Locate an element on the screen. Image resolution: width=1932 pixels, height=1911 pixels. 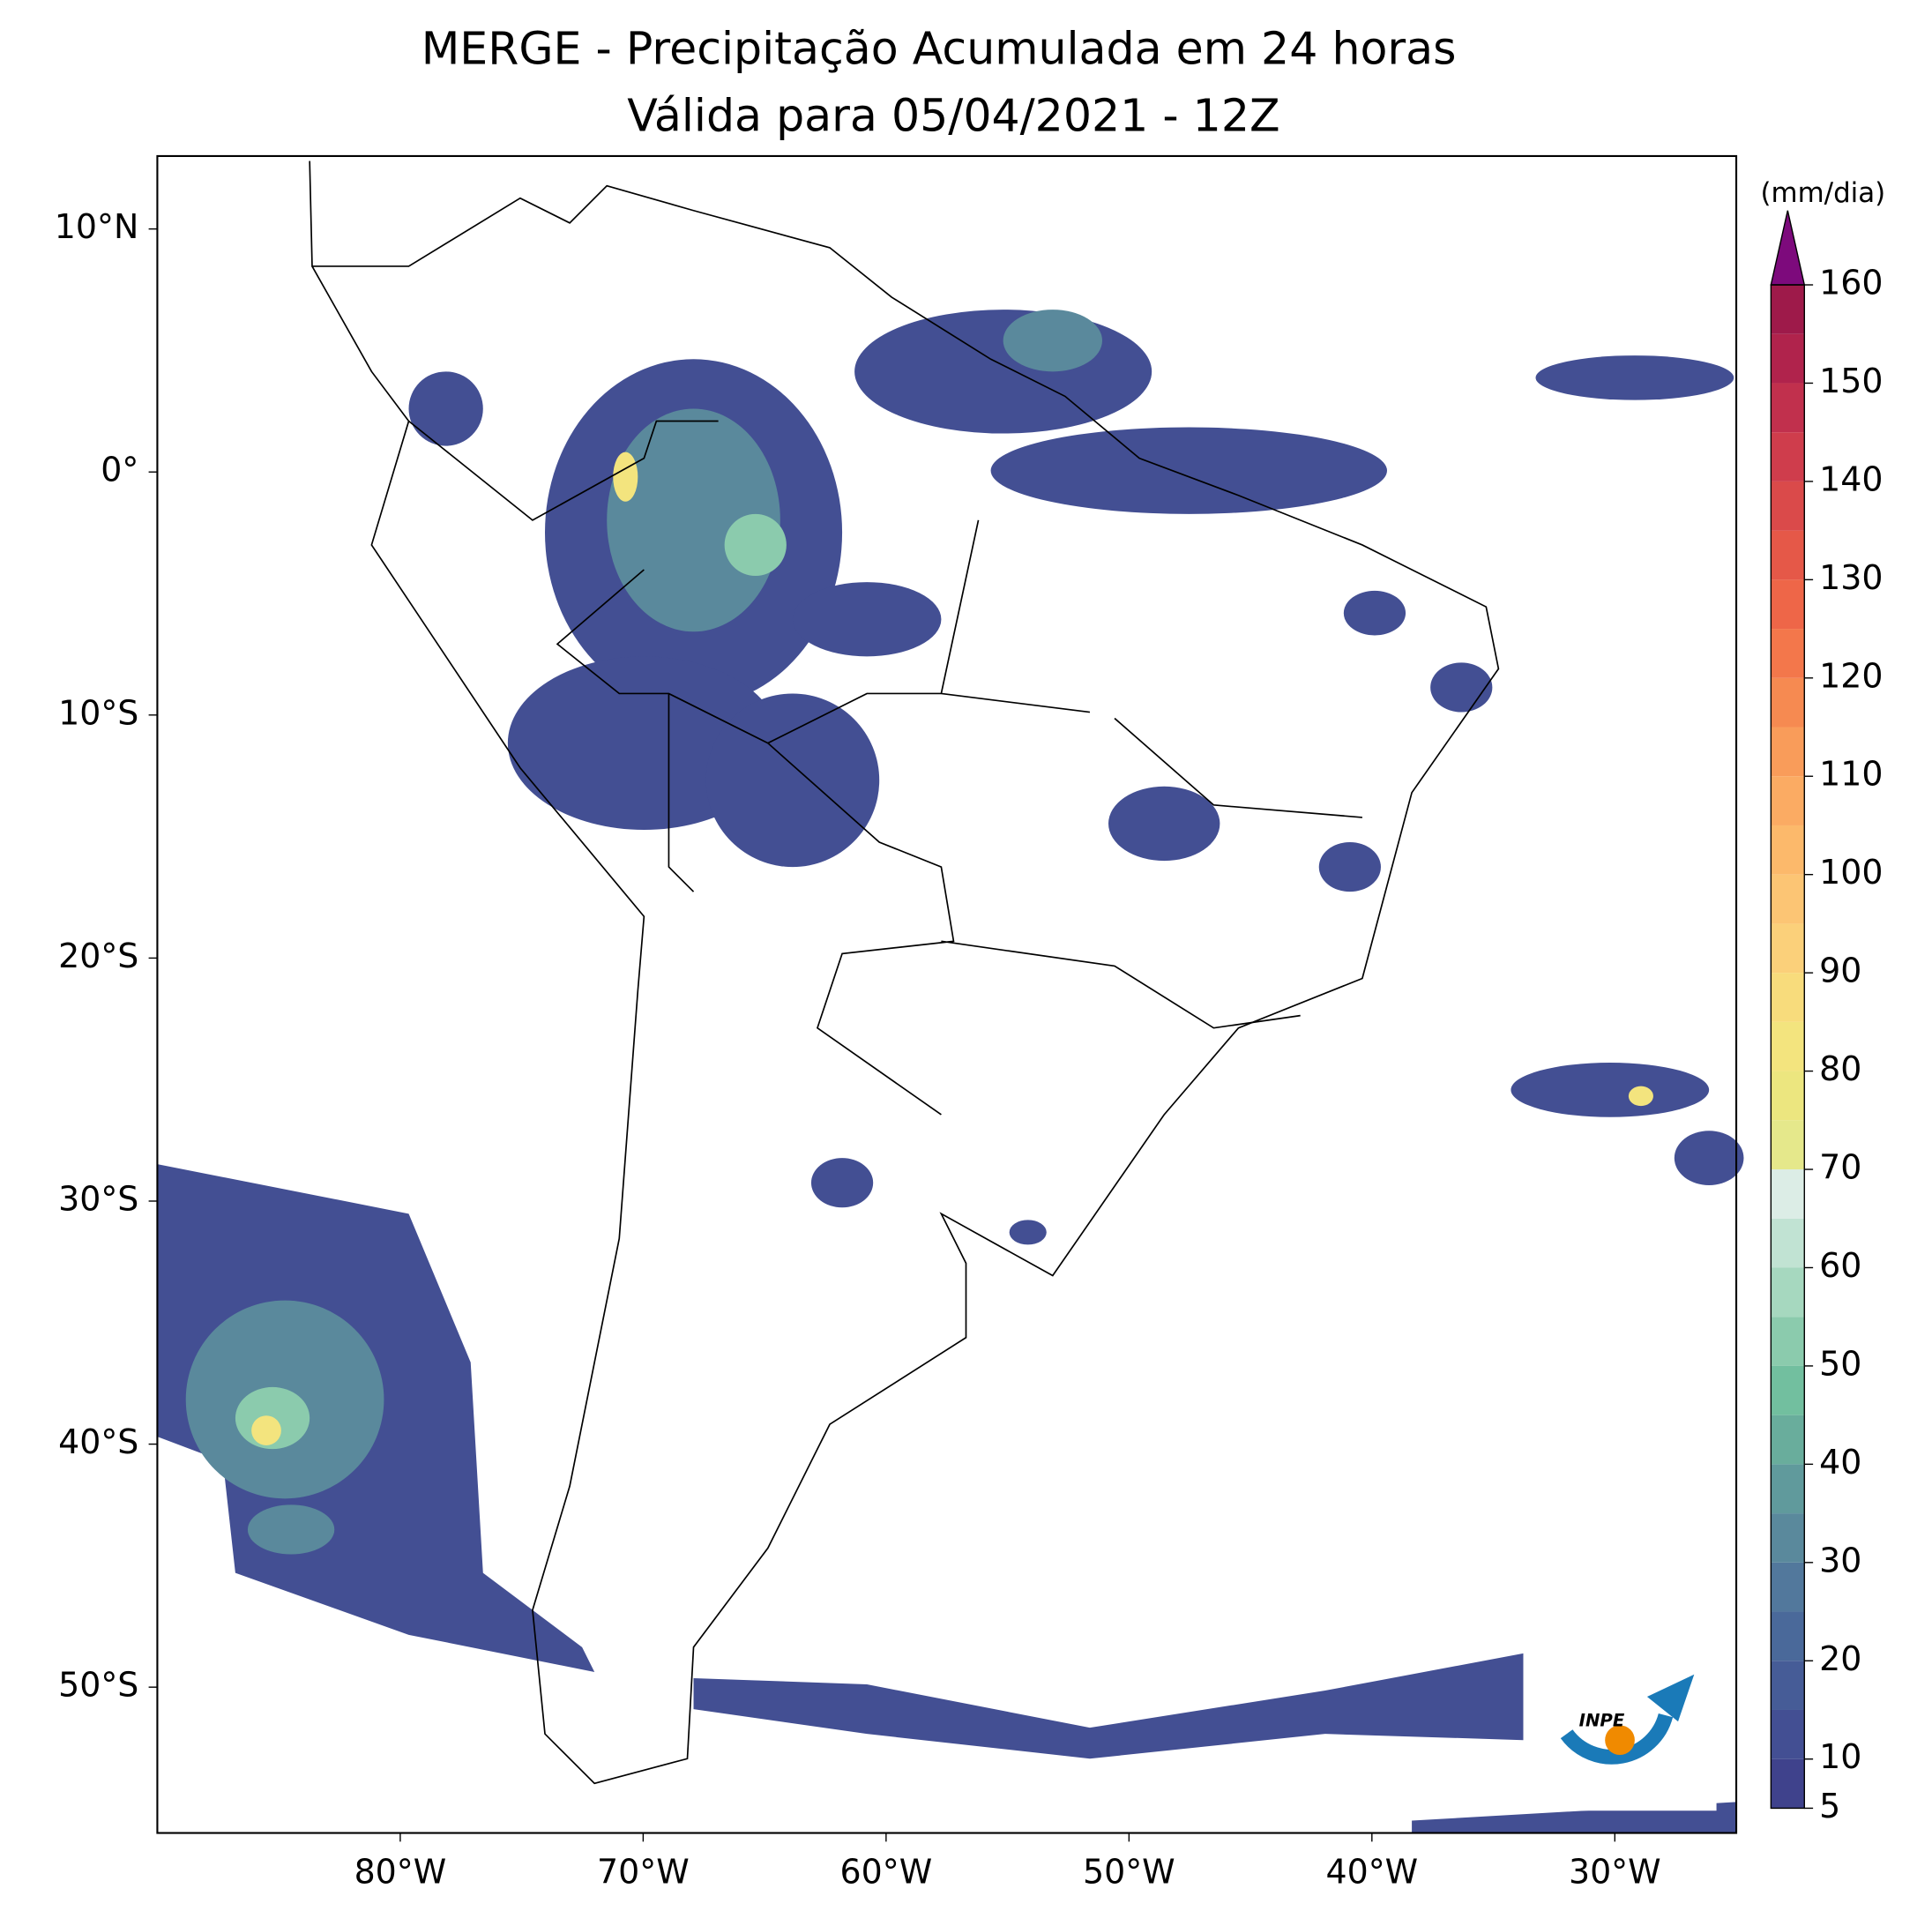
colorbar-tick-label: 160 is located at coordinates (1851, 283).